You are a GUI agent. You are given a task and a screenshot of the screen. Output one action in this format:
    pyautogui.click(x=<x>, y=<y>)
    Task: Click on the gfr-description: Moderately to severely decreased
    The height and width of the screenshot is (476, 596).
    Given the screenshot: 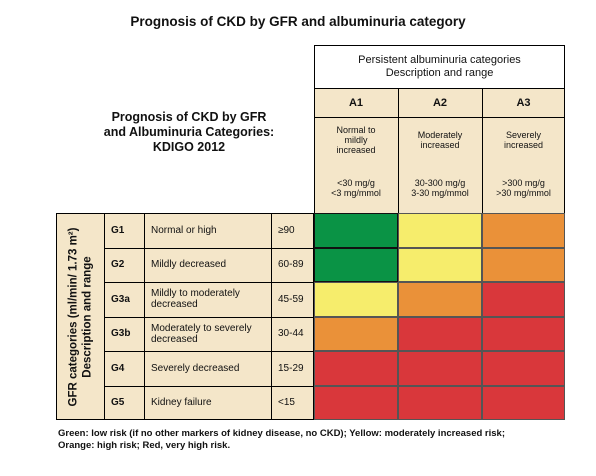 What is the action you would take?
    pyautogui.click(x=201, y=333)
    